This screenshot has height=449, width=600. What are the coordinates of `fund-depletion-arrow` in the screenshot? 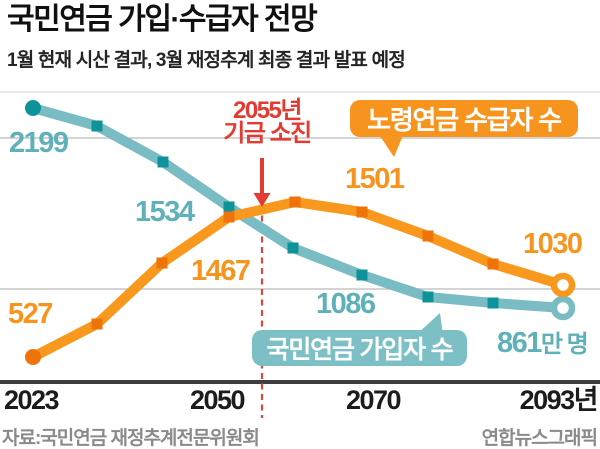 It's located at (262, 182).